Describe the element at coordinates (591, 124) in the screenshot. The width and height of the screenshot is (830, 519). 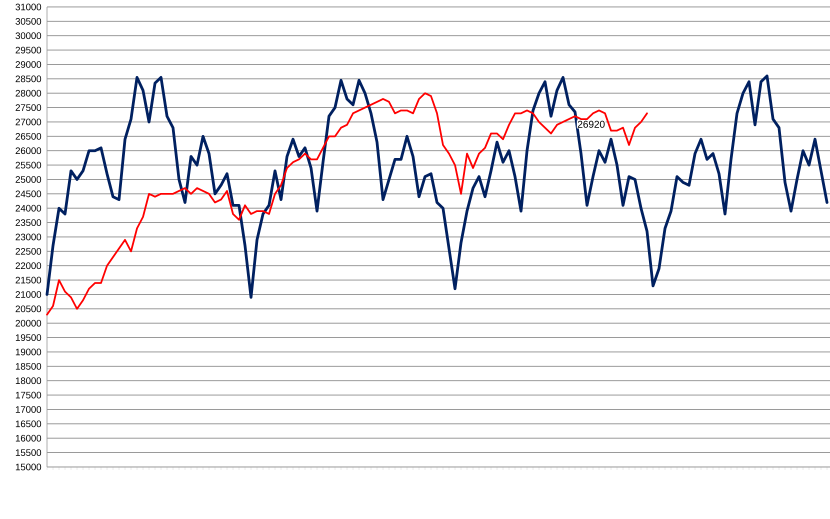
I see `annotation: 26920` at that location.